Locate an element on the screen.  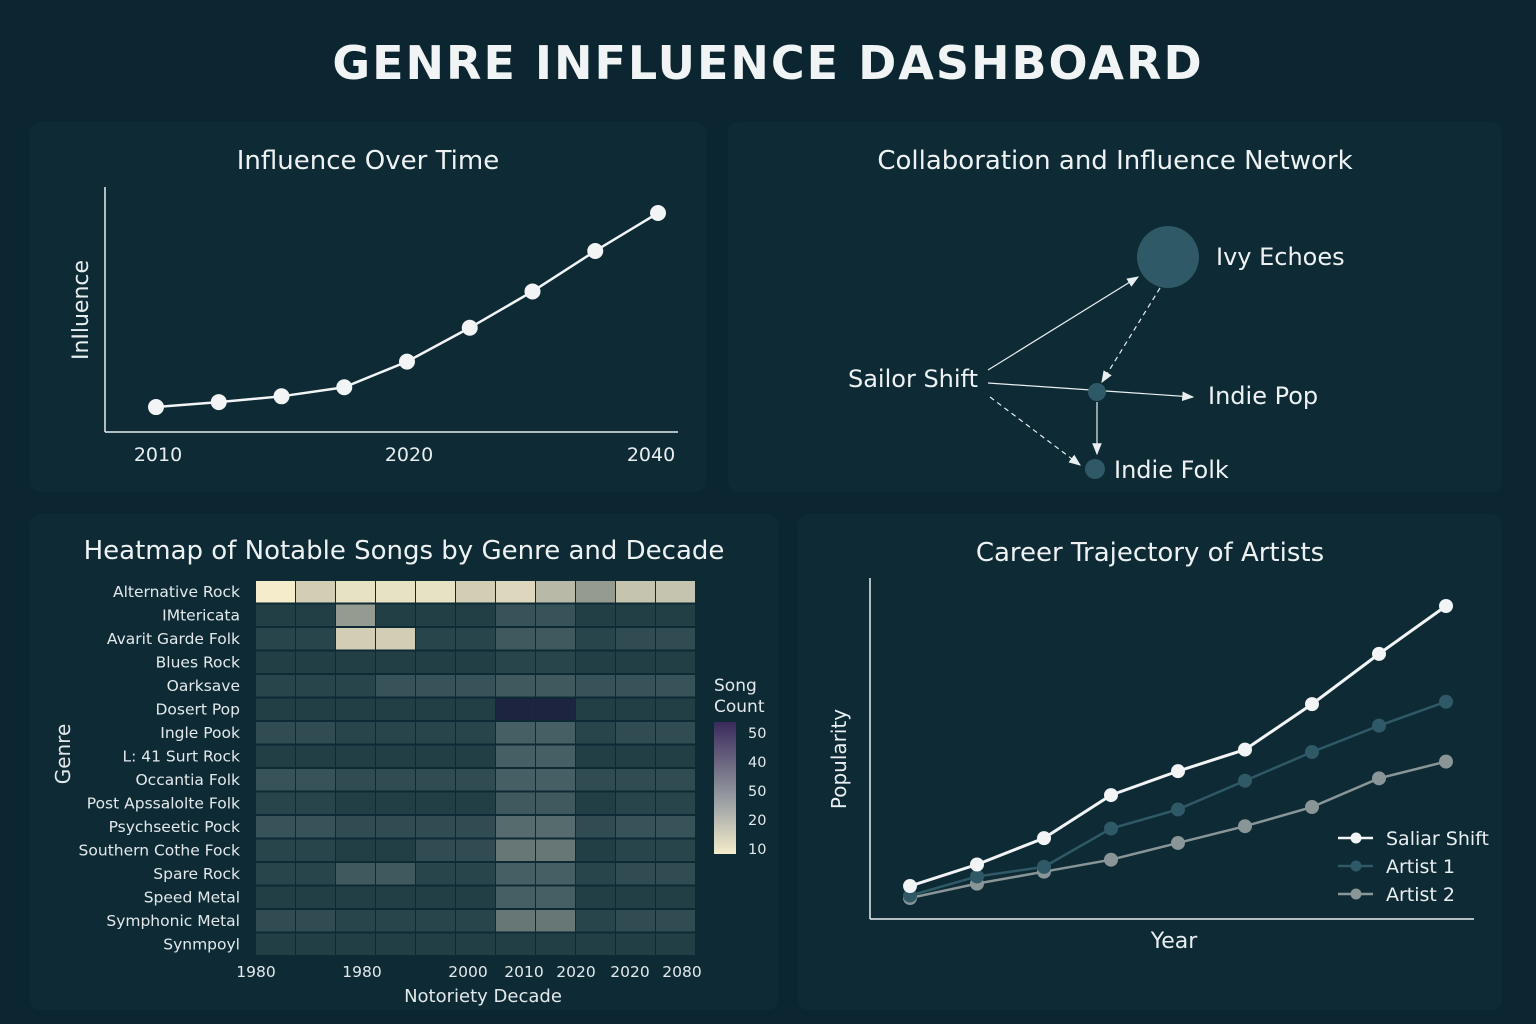
heatmap-x-tick: 1980 is located at coordinates (361, 972).